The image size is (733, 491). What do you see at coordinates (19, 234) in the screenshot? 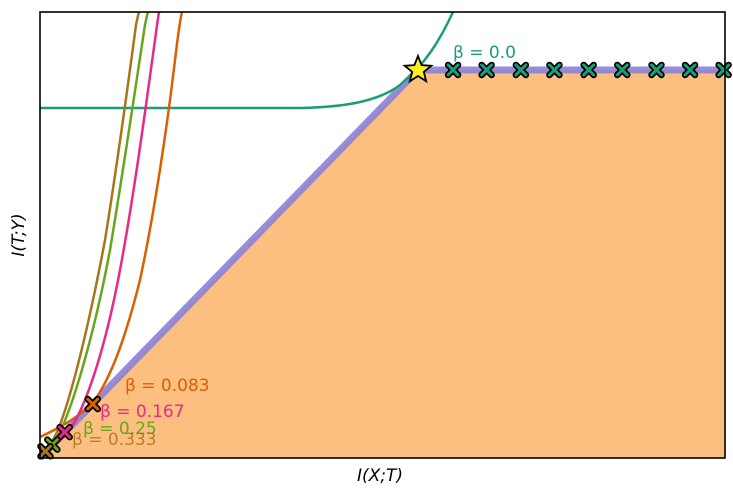
I see `y-axis-label: I(T;Y)` at bounding box center [19, 234].